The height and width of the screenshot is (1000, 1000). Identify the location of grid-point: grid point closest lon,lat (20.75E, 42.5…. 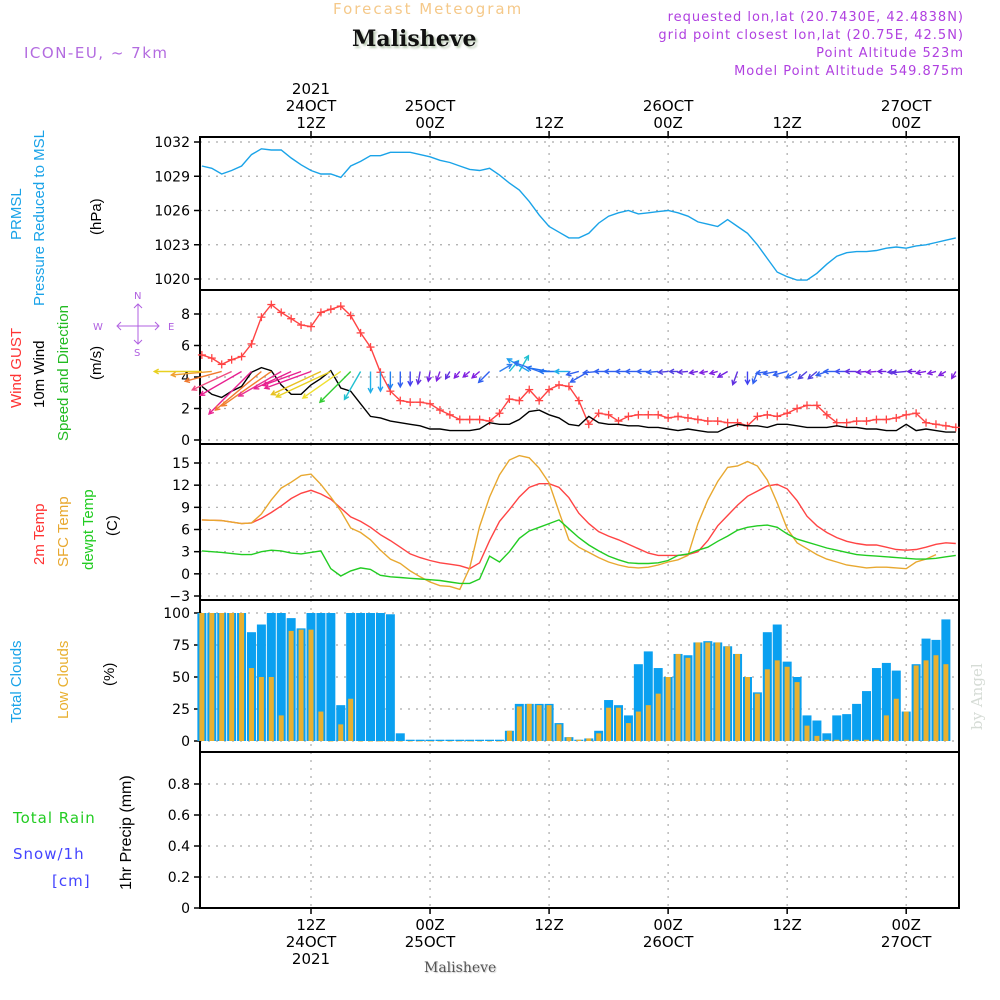
(811, 35).